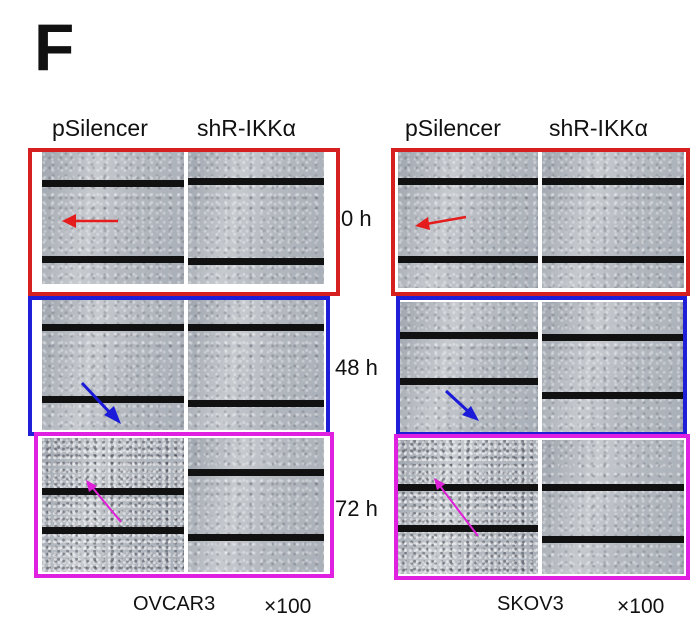  What do you see at coordinates (468, 220) in the screenshot?
I see `micrograph-skov3-psilencer-0h` at bounding box center [468, 220].